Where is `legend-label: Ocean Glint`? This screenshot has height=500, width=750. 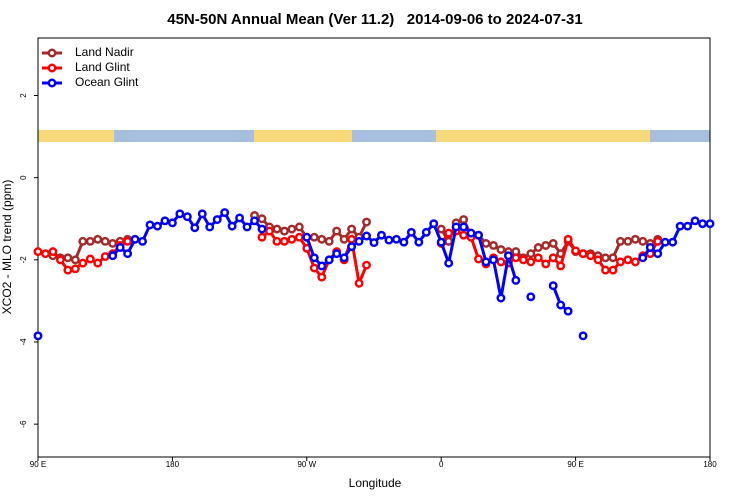
legend-label: Ocean Glint is located at coordinates (107, 82).